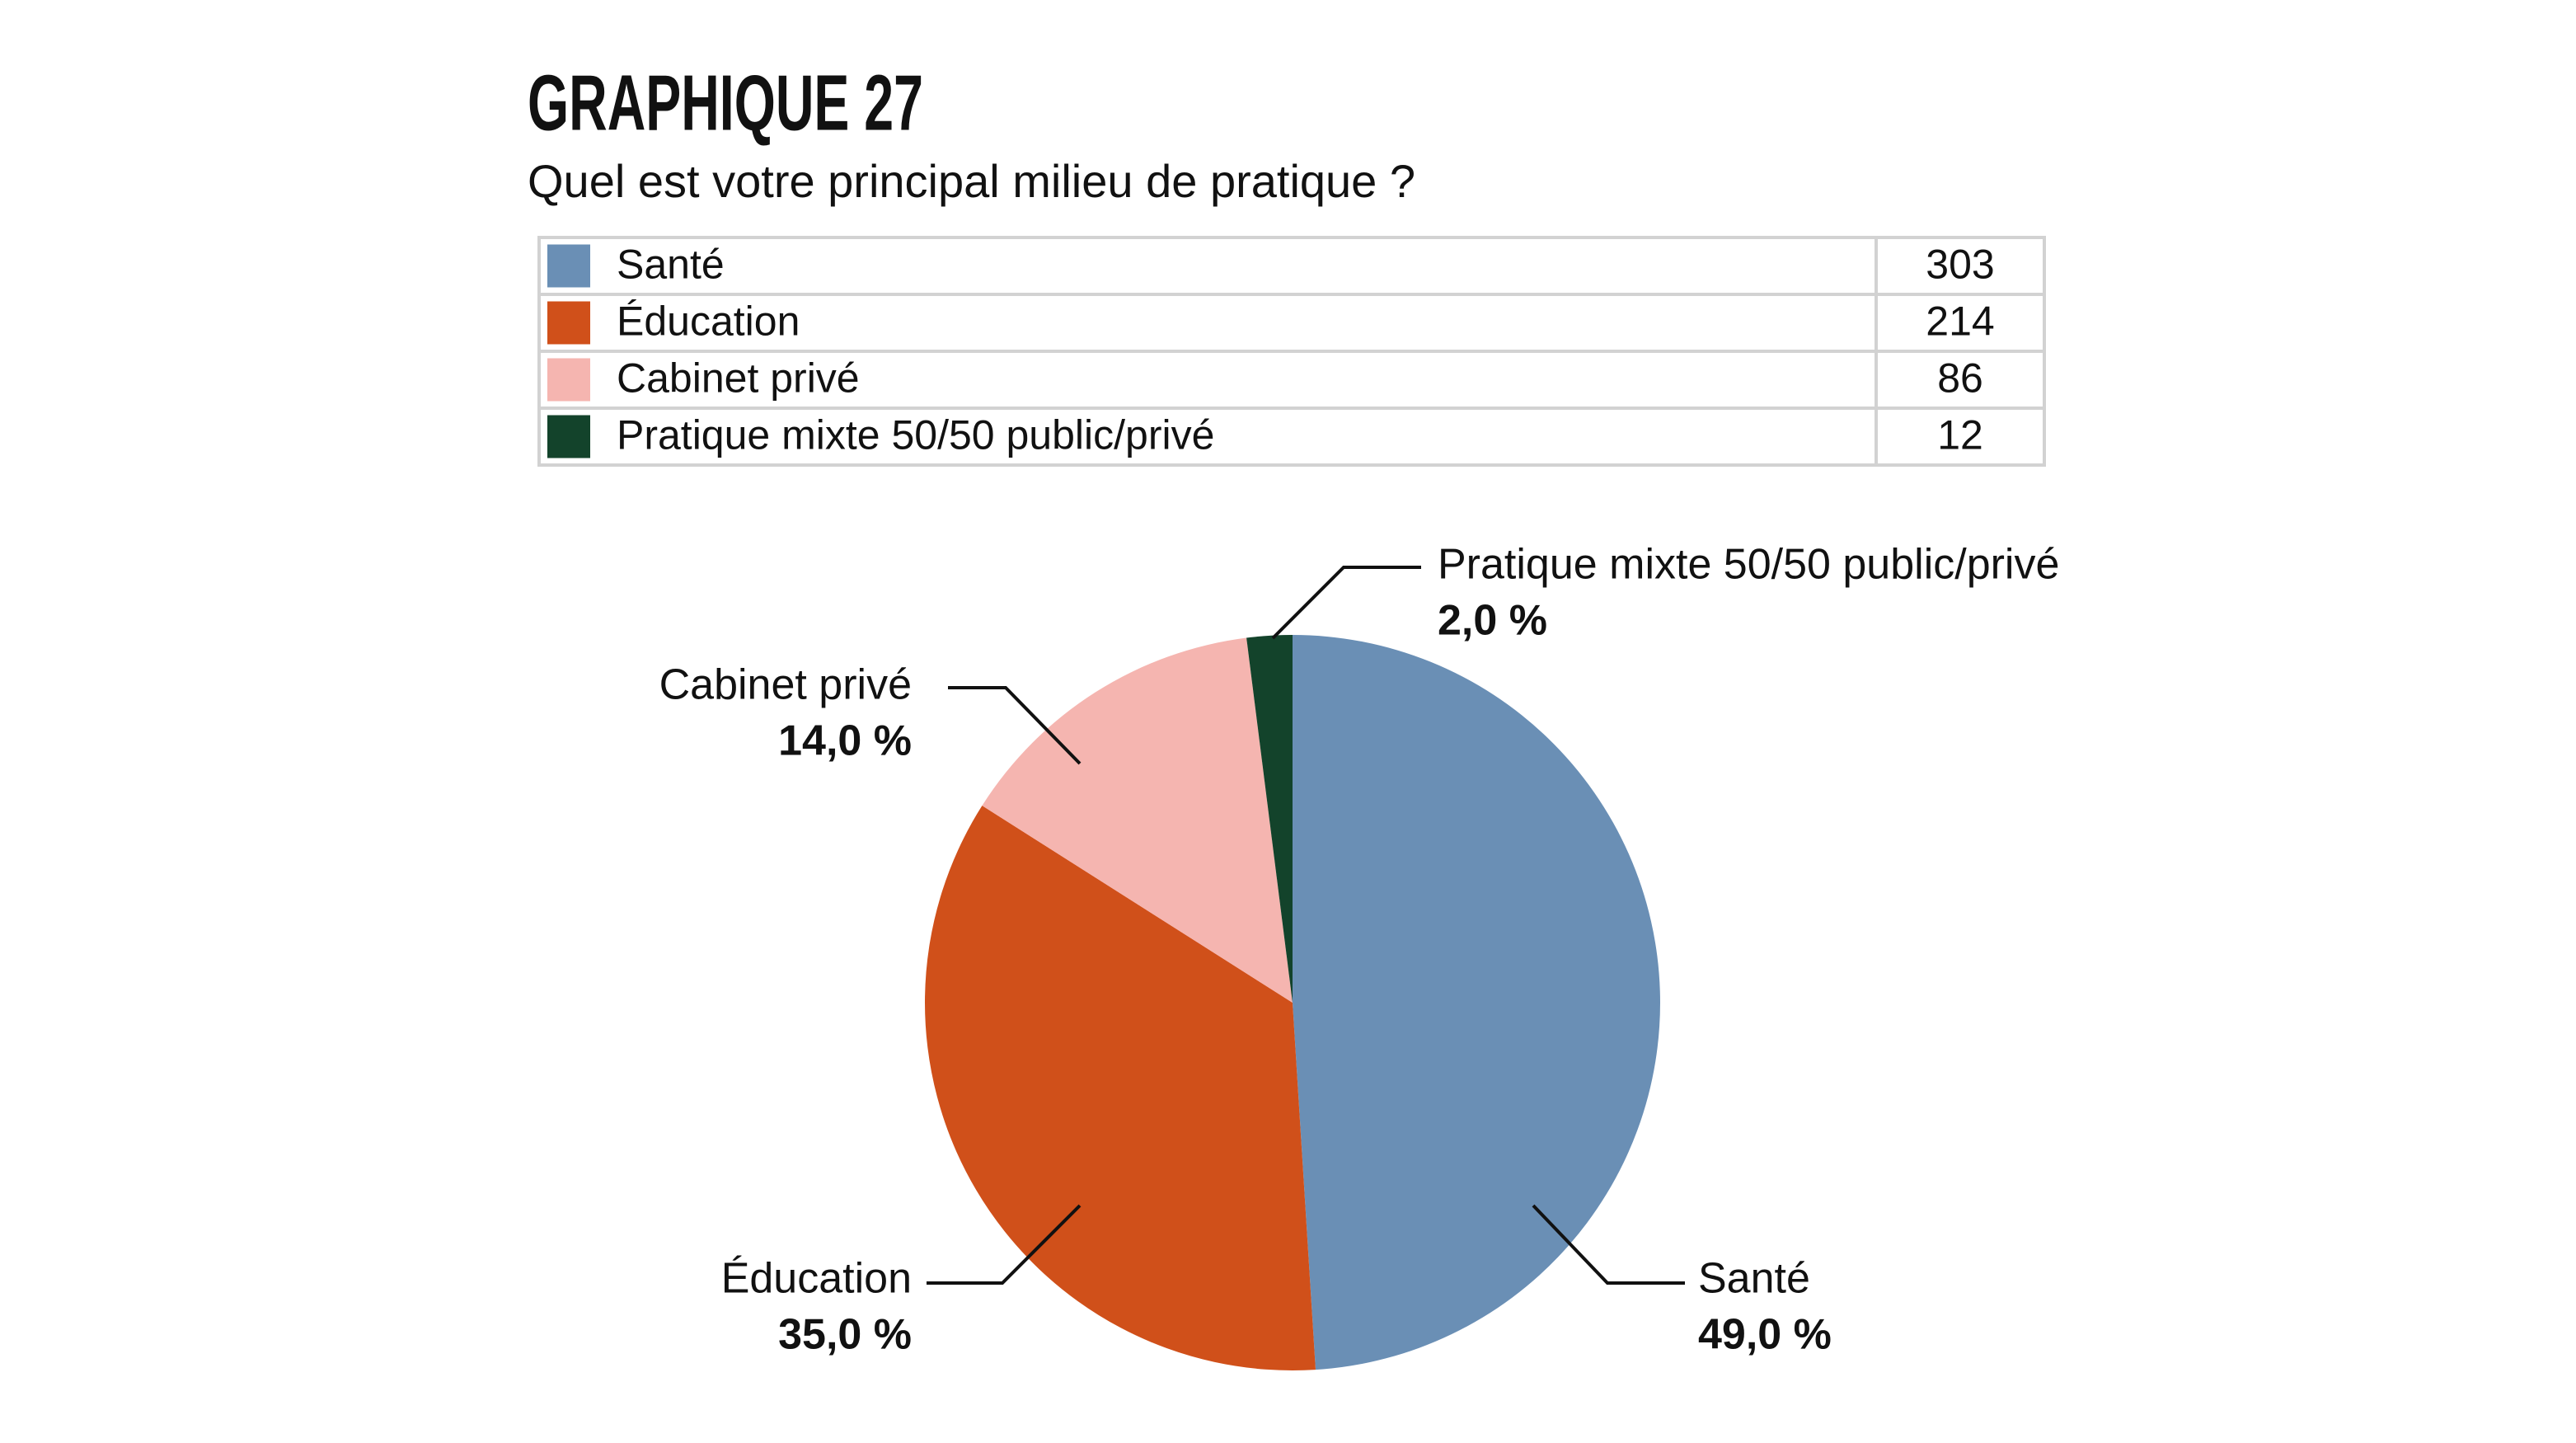 The image size is (2576, 1443). What do you see at coordinates (916, 435) in the screenshot?
I see `legend-label: Pratique mixte 50/50 public/privé` at bounding box center [916, 435].